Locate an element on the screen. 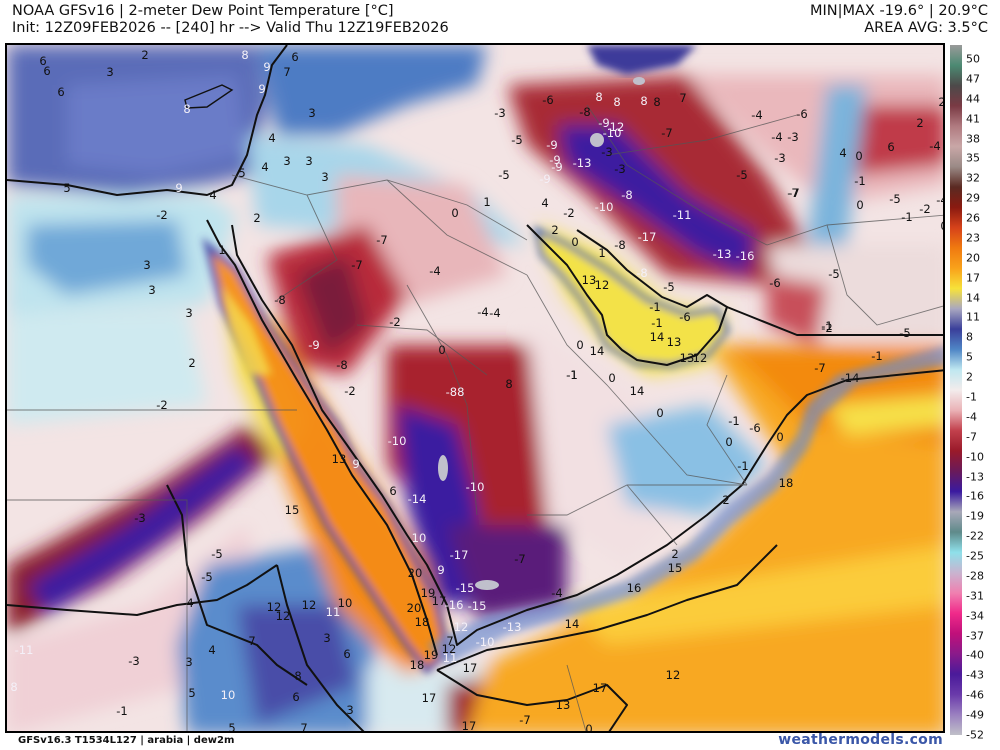 Image resolution: width=1000 pixels, height=750 pixels. brand-link: weathermodels.com is located at coordinates (860, 740).